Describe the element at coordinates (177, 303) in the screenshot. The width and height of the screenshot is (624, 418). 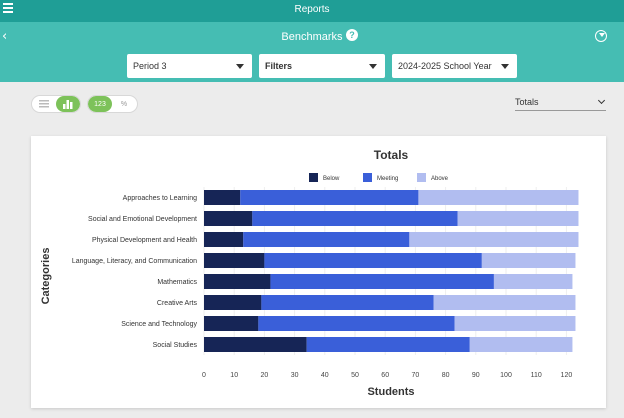
I see `category-label: Creative Arts` at that location.